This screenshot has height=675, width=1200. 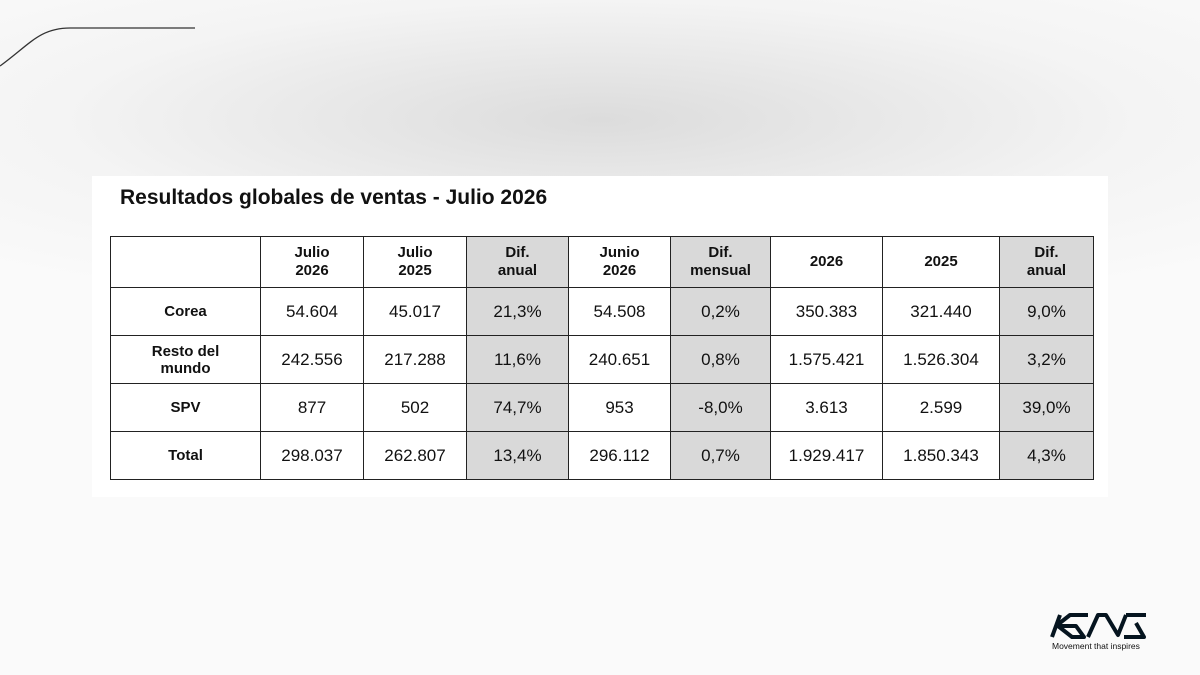 I want to click on table-cell: 242.556, so click(x=312, y=359).